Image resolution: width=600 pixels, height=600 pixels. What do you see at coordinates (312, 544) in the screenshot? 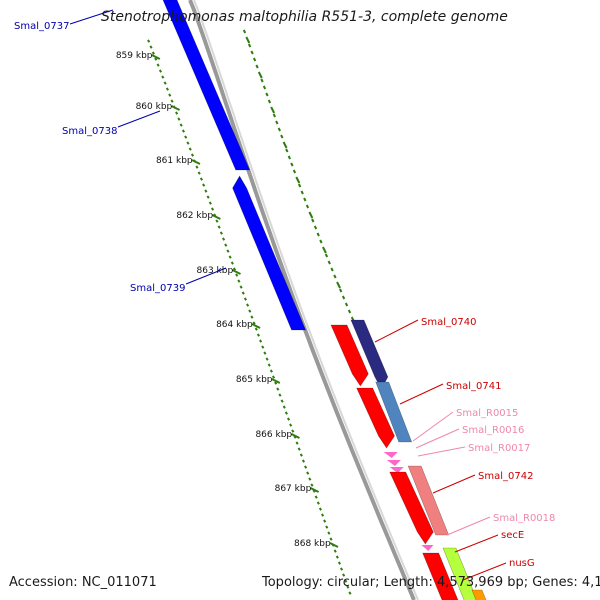
I see `tick-label: 868 kbp` at bounding box center [312, 544].